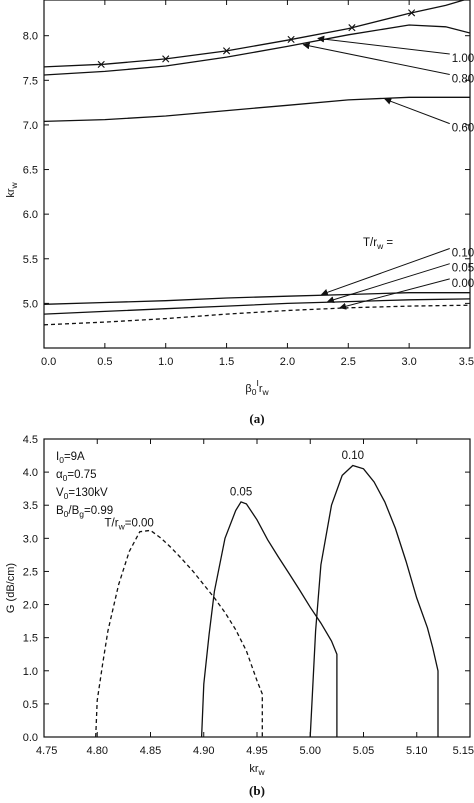 The image size is (474, 803). I want to click on panel-b-series-line-0.10, so click(374, 601).